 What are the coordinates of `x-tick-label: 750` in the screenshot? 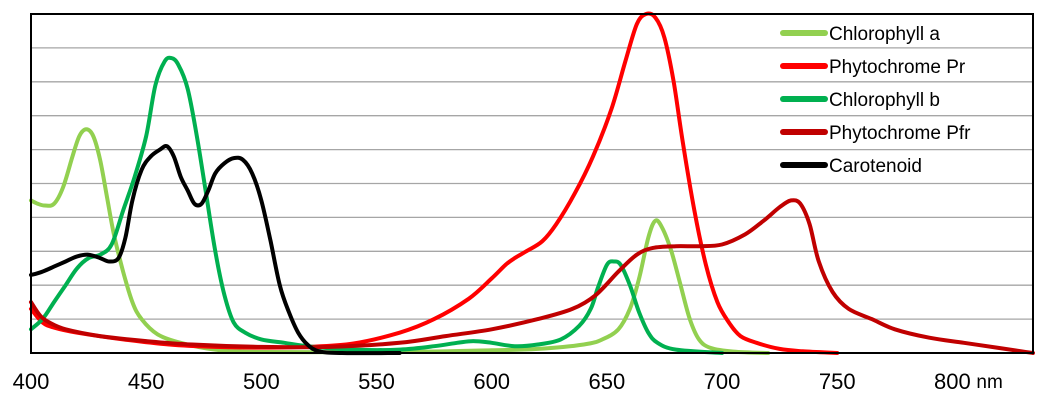 It's located at (837, 381).